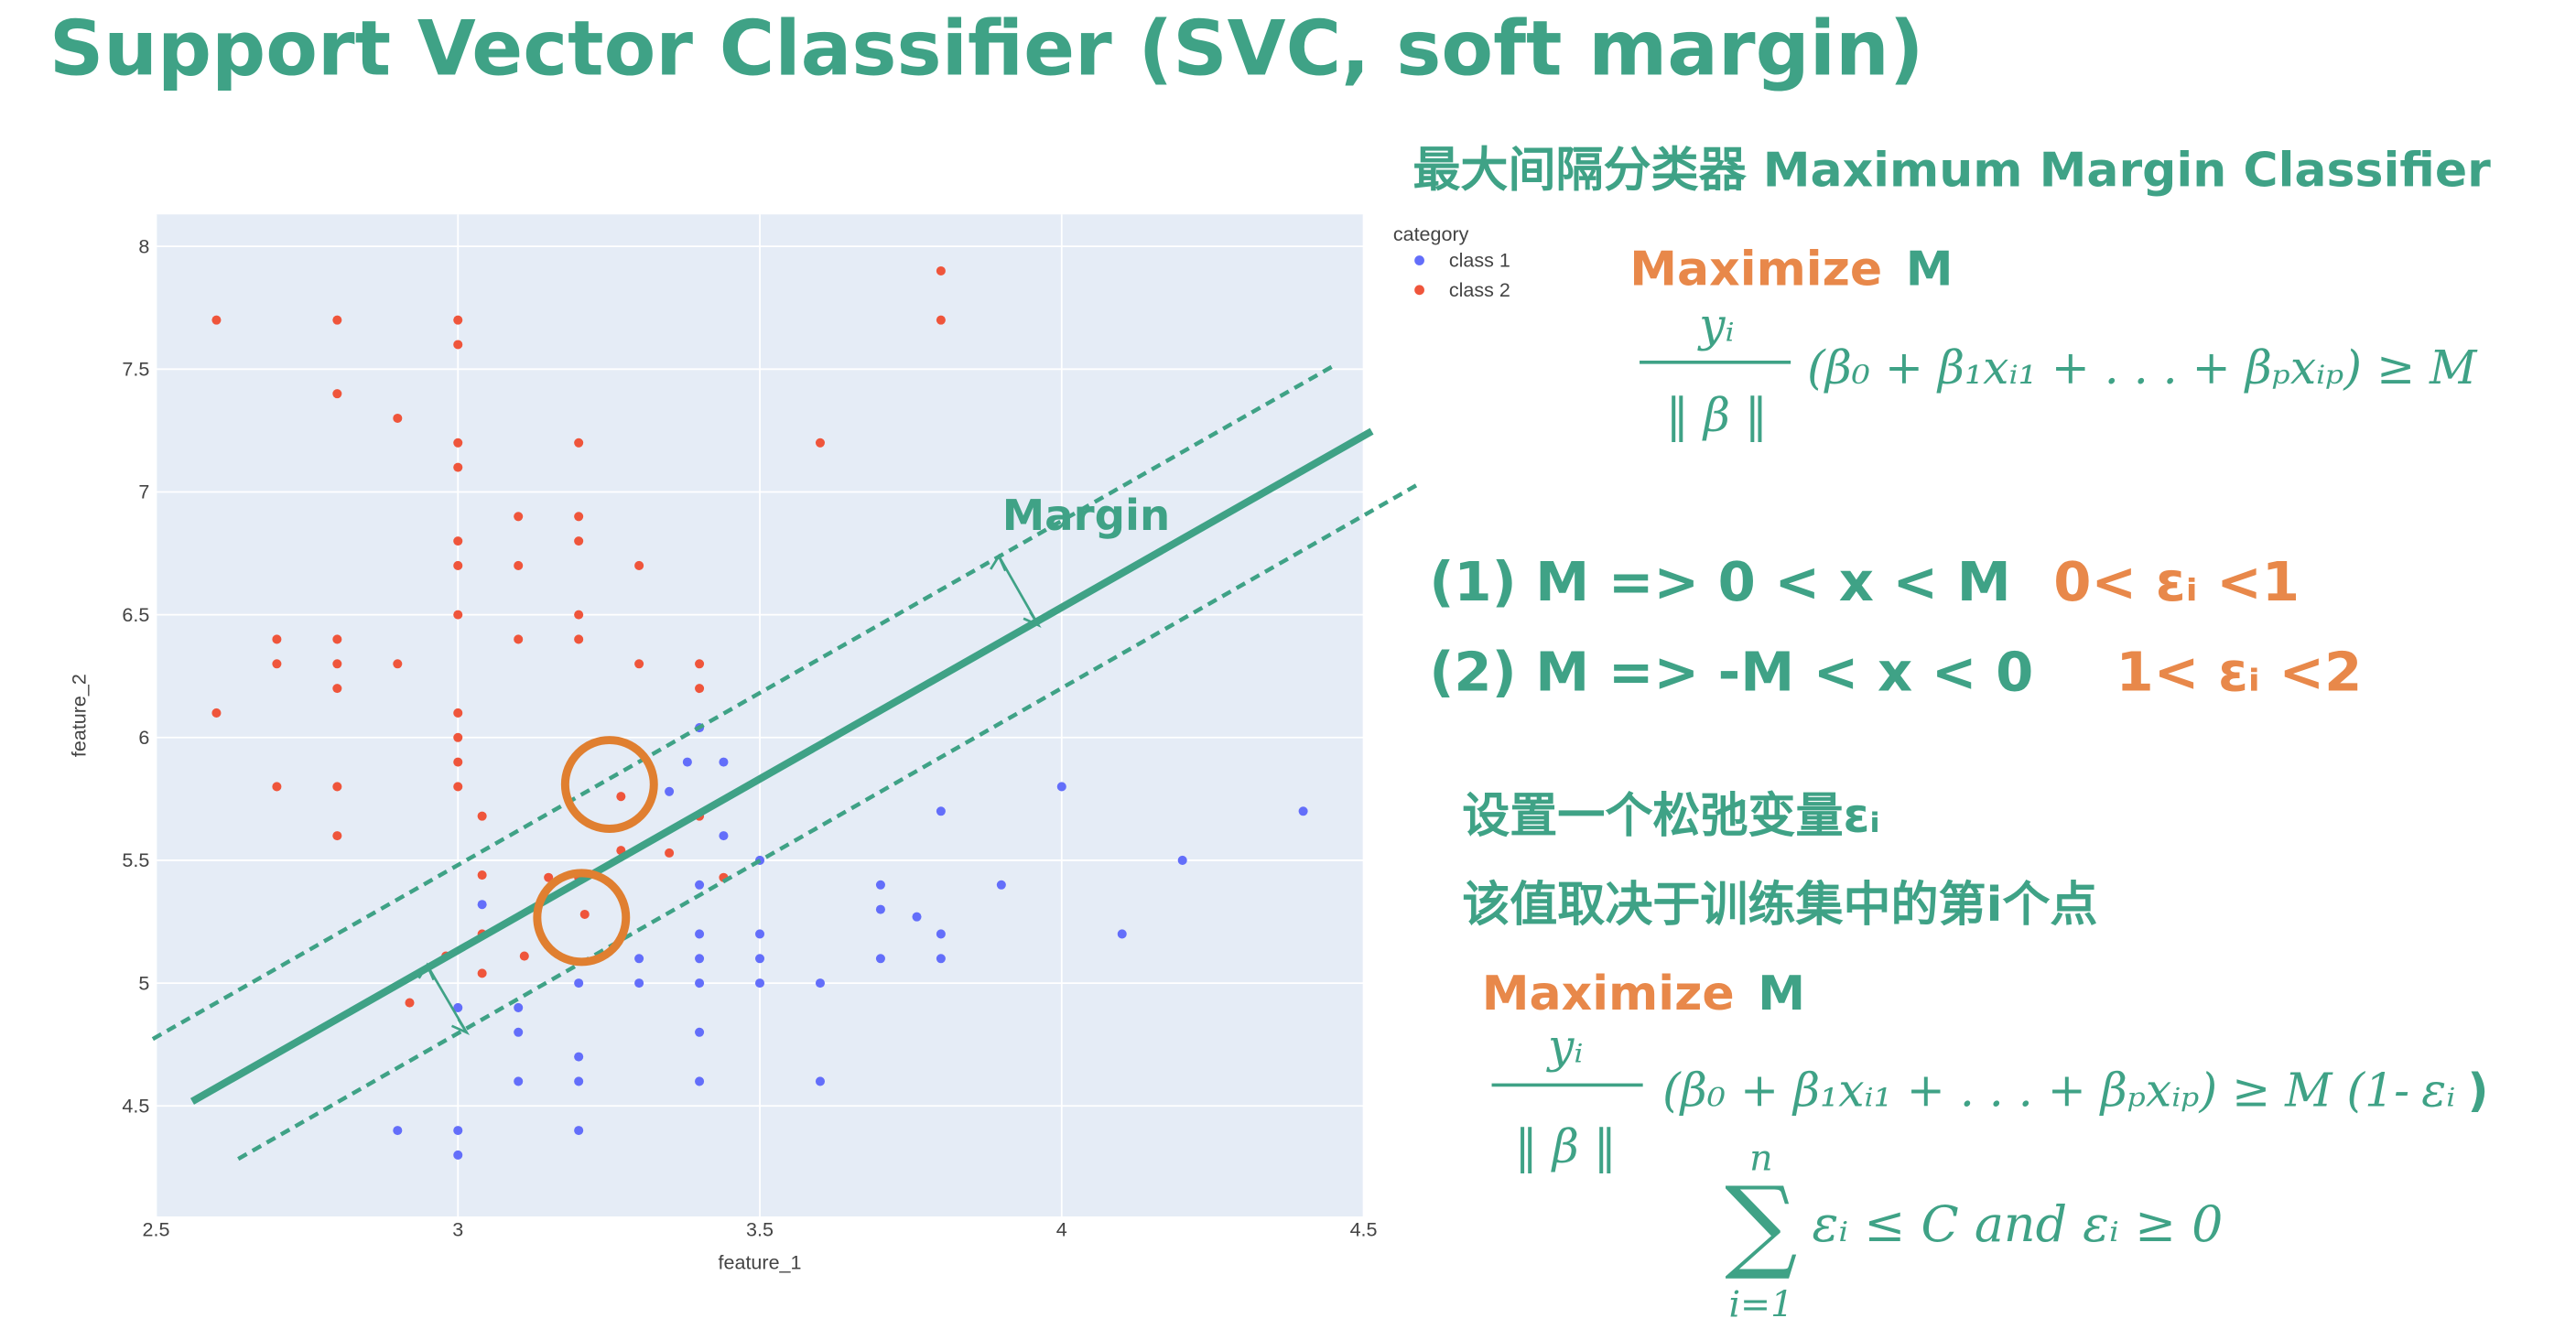  Describe the element at coordinates (2176, 581) in the screenshot. I see `case-epsilon: 0< εᵢ <1` at that location.